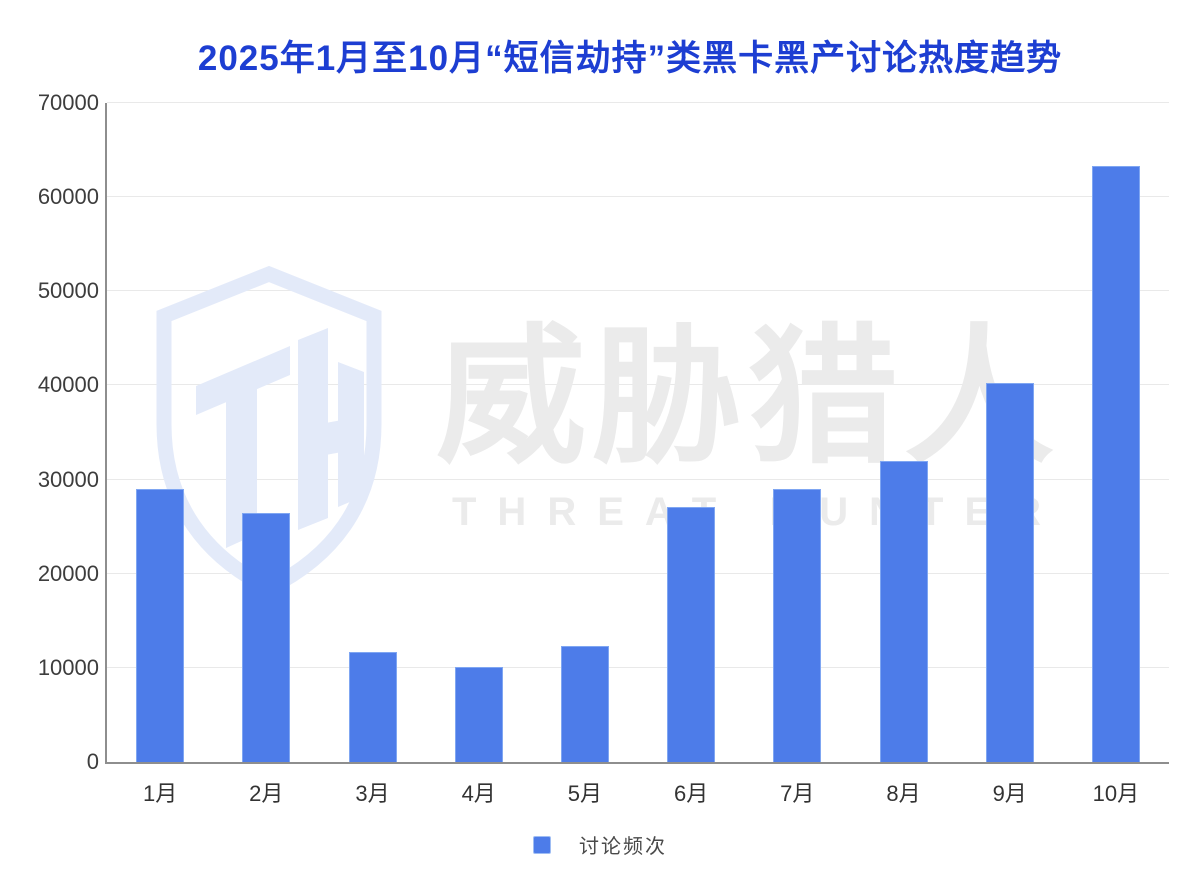 This screenshot has width=1200, height=878. What do you see at coordinates (478, 714) in the screenshot?
I see `bar-4月` at bounding box center [478, 714].